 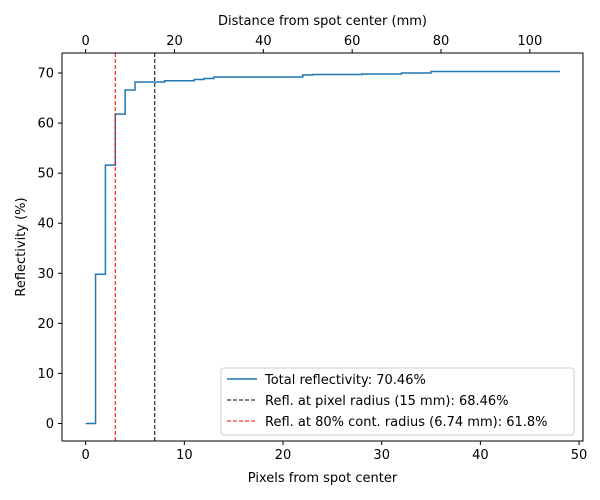 I want to click on legend-box, so click(x=397, y=401).